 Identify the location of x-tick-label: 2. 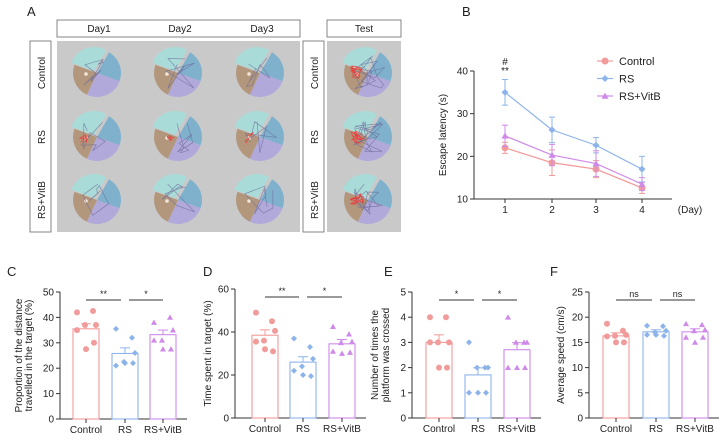
(552, 210).